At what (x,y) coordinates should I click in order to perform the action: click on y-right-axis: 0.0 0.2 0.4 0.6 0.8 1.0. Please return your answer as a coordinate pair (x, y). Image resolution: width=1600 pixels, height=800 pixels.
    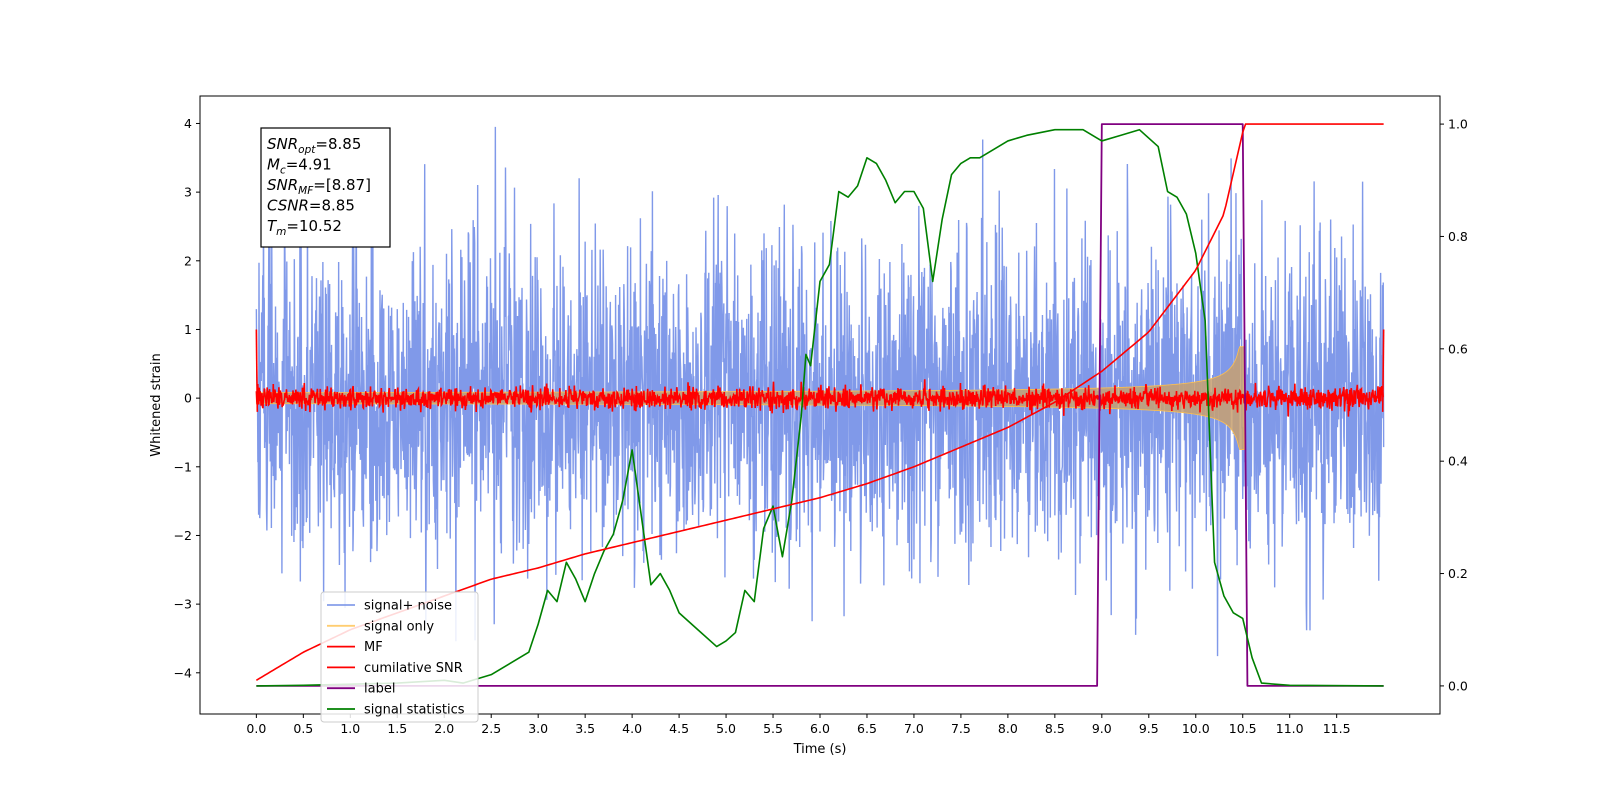
    Looking at the image, I should click on (1454, 405).